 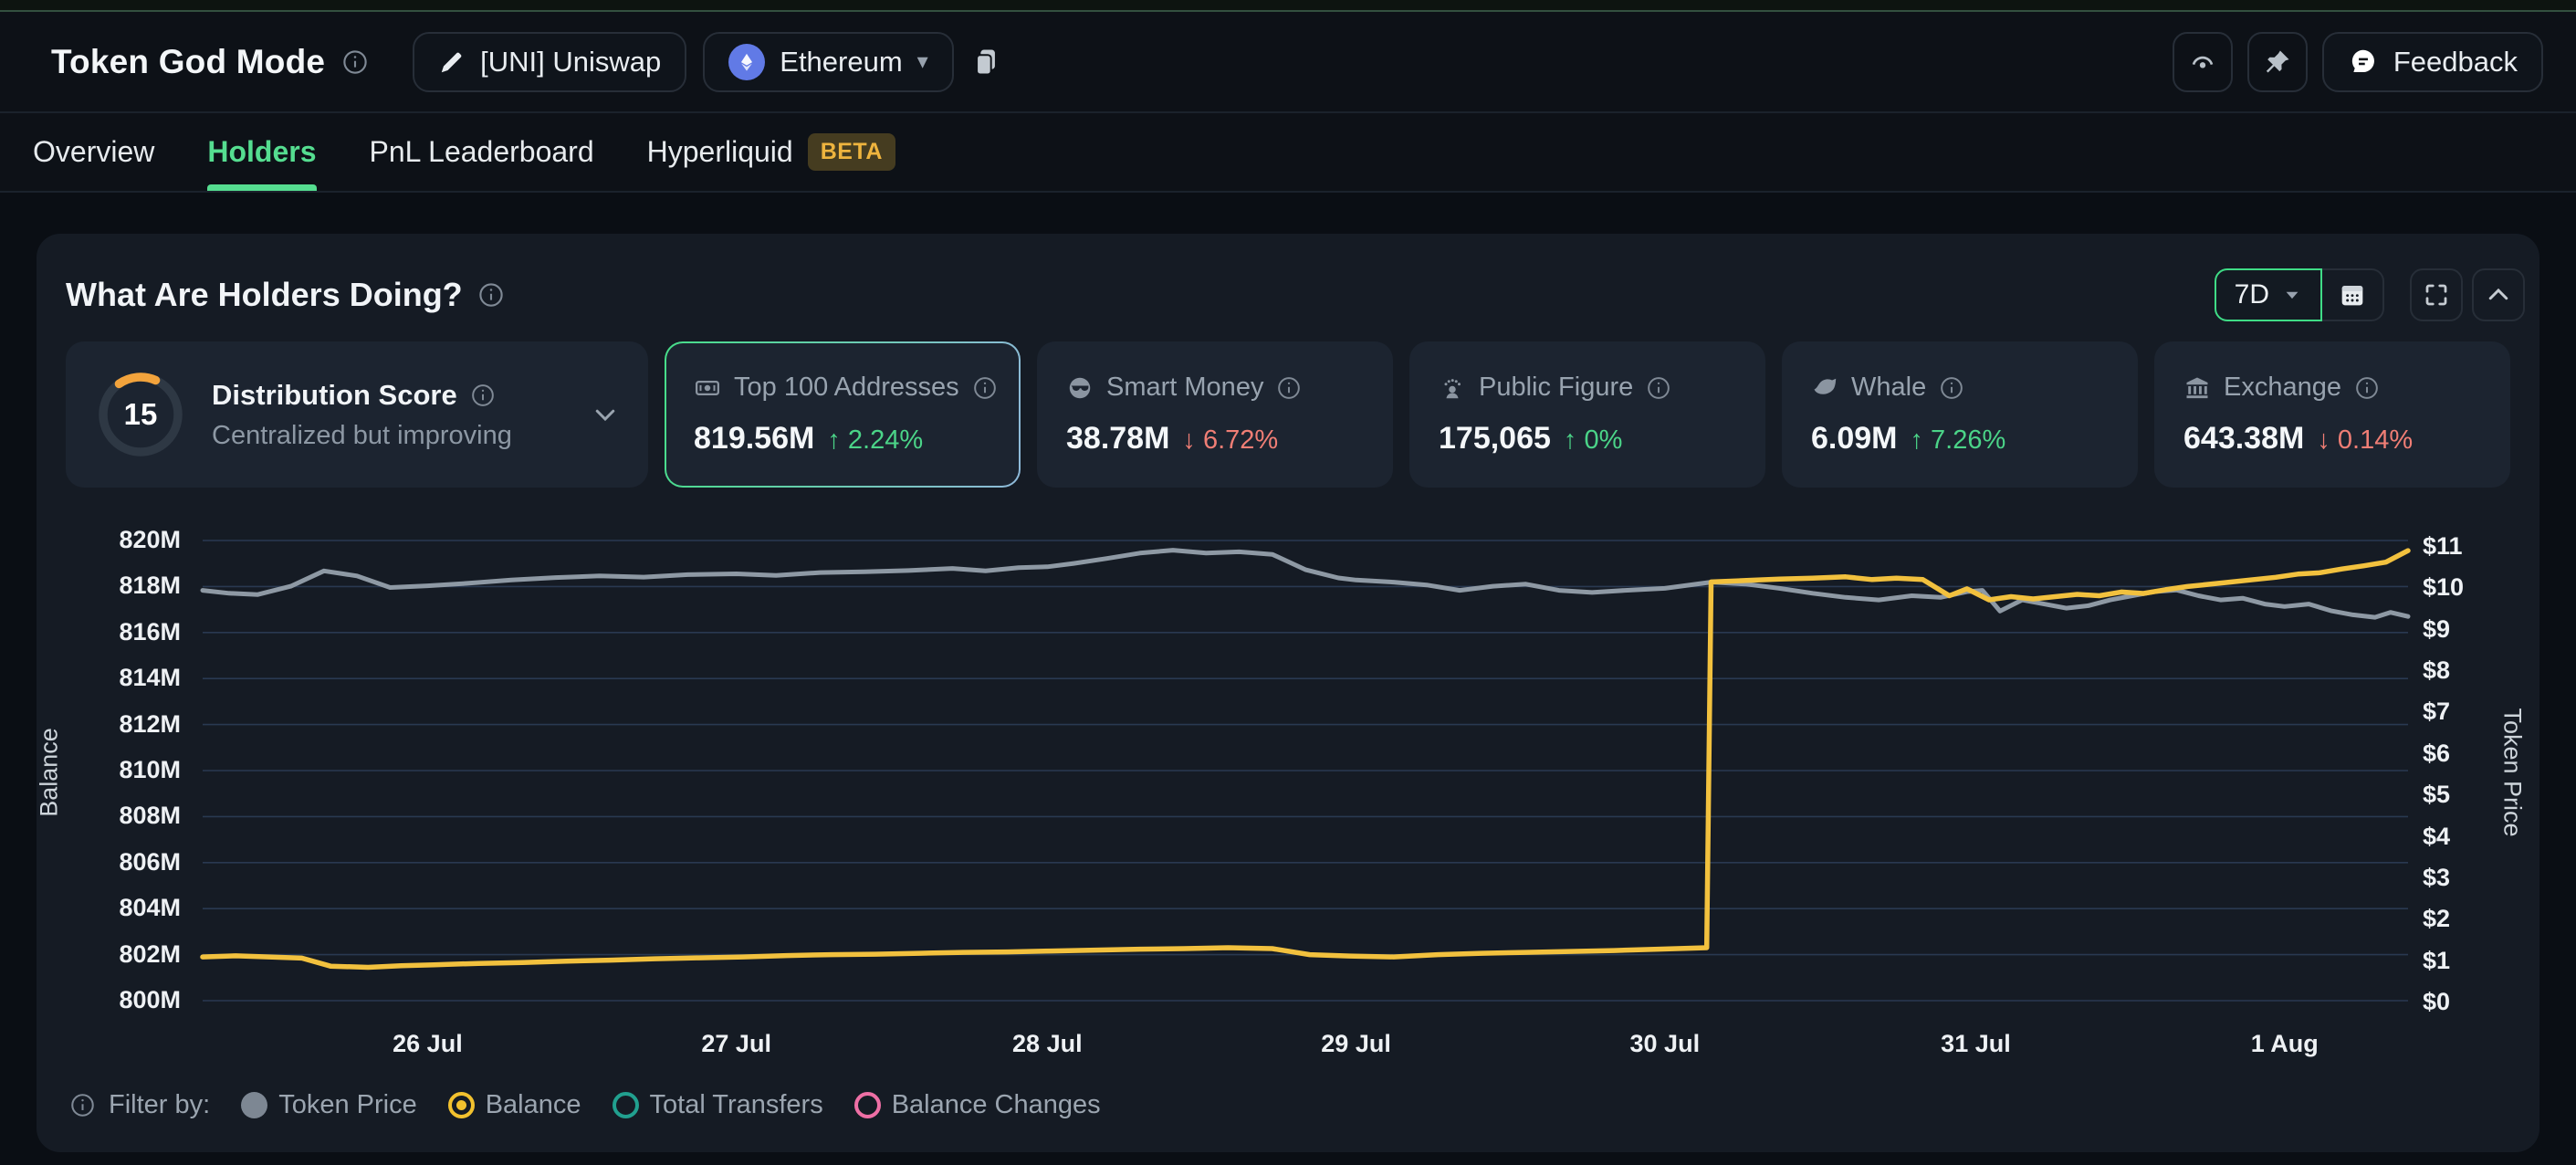 What do you see at coordinates (571, 61) in the screenshot?
I see `token-selector-label: [UNI] Uniswap` at bounding box center [571, 61].